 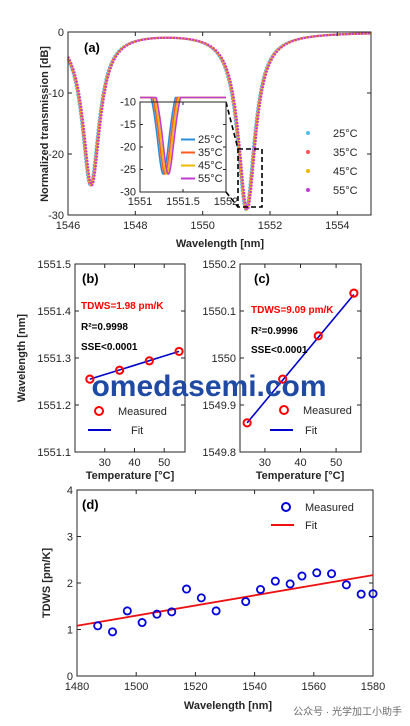 What do you see at coordinates (134, 365) in the screenshot?
I see `panel-b-fit-line` at bounding box center [134, 365].